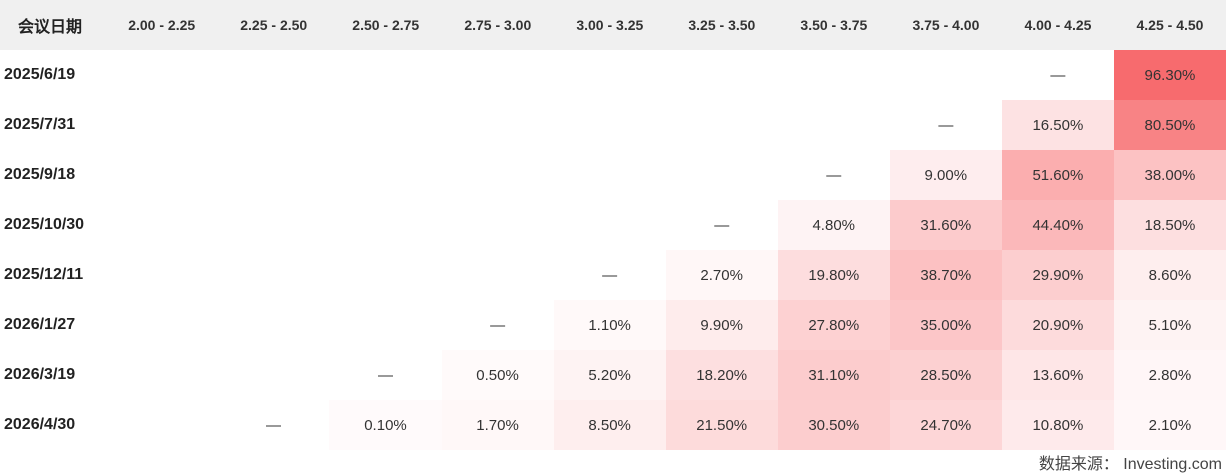 This screenshot has width=1226, height=474. What do you see at coordinates (834, 25) in the screenshot?
I see `header-rate-range: 3.50 - 3.75` at bounding box center [834, 25].